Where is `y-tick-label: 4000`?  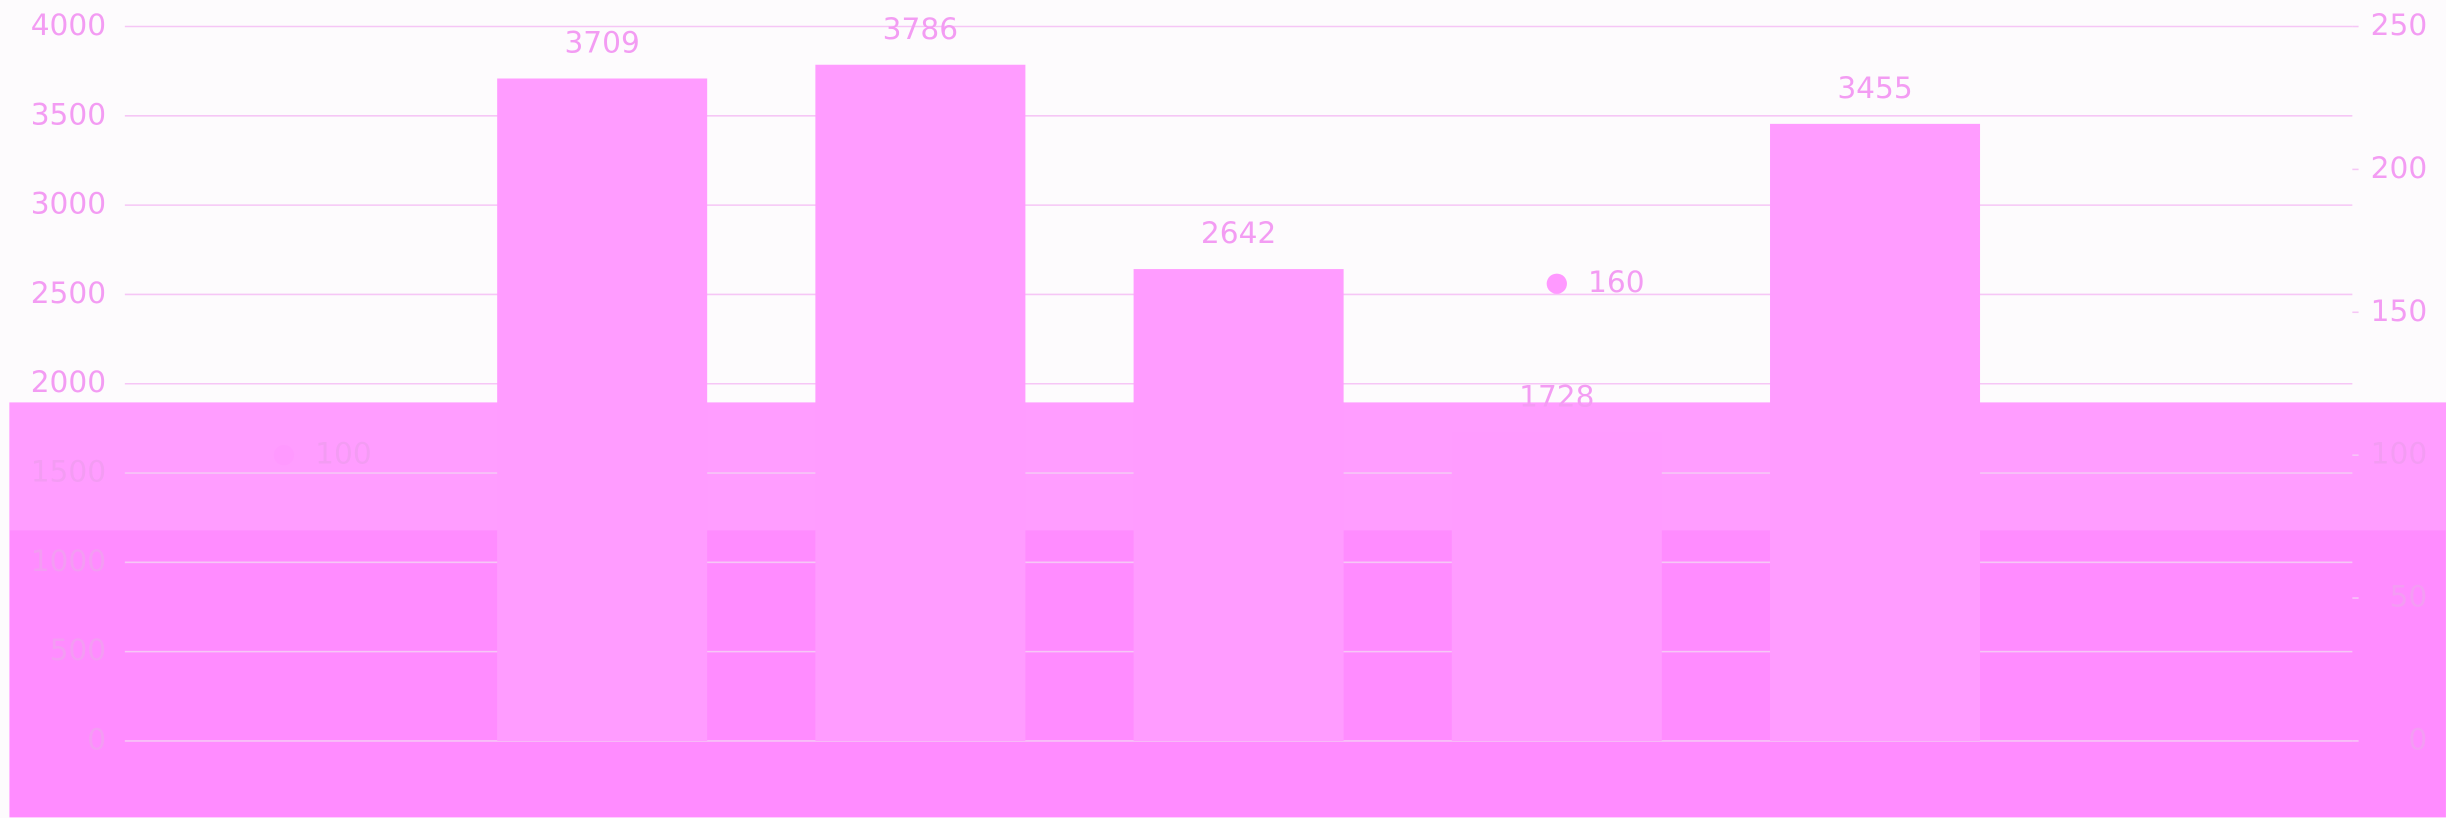 y-tick-label: 4000 is located at coordinates (68, 24).